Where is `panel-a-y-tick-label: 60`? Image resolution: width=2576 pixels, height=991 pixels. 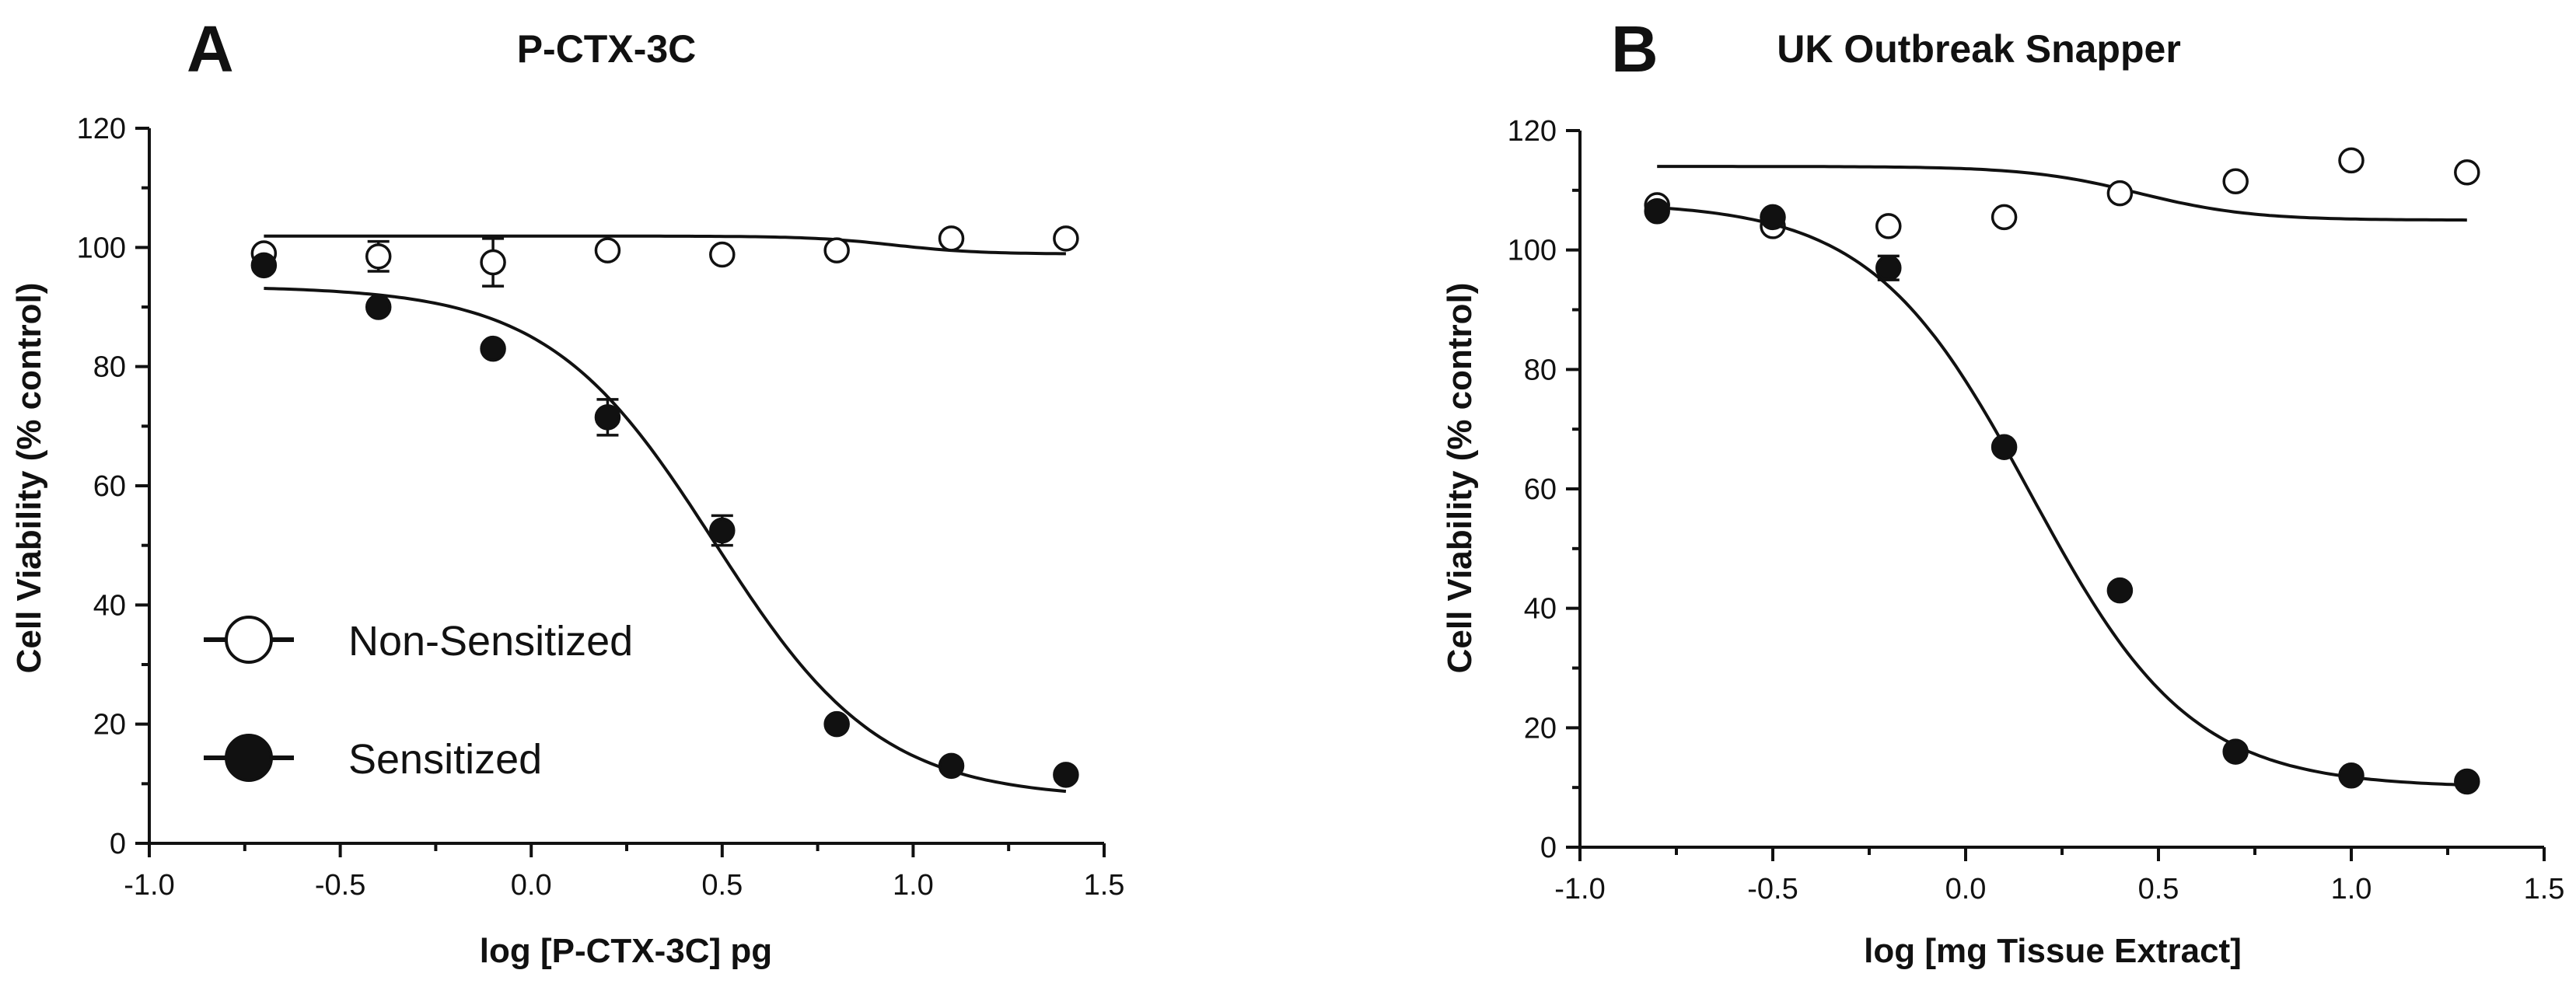 panel-a-y-tick-label: 60 is located at coordinates (109, 486).